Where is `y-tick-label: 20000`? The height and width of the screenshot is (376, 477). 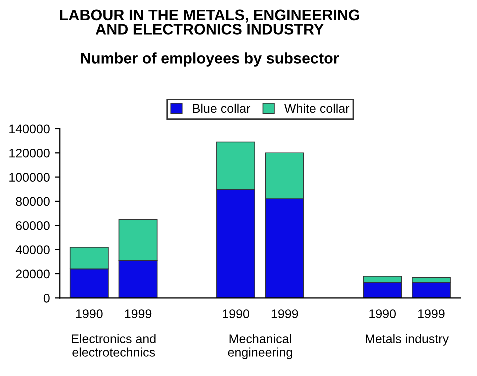 y-tick-label: 20000 is located at coordinates (33, 274).